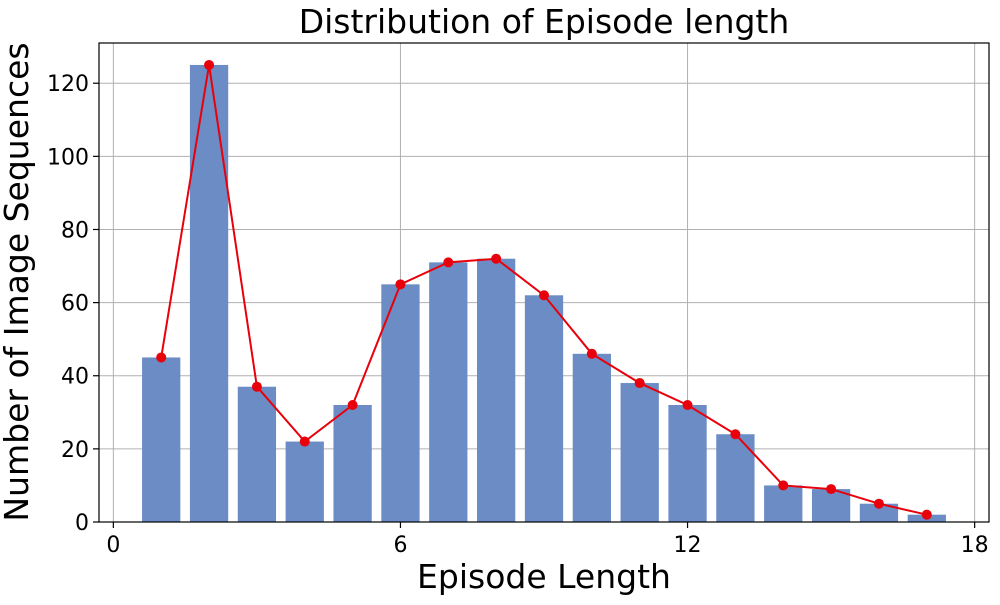  I want to click on y-tick-label: 80, so click(75, 230).